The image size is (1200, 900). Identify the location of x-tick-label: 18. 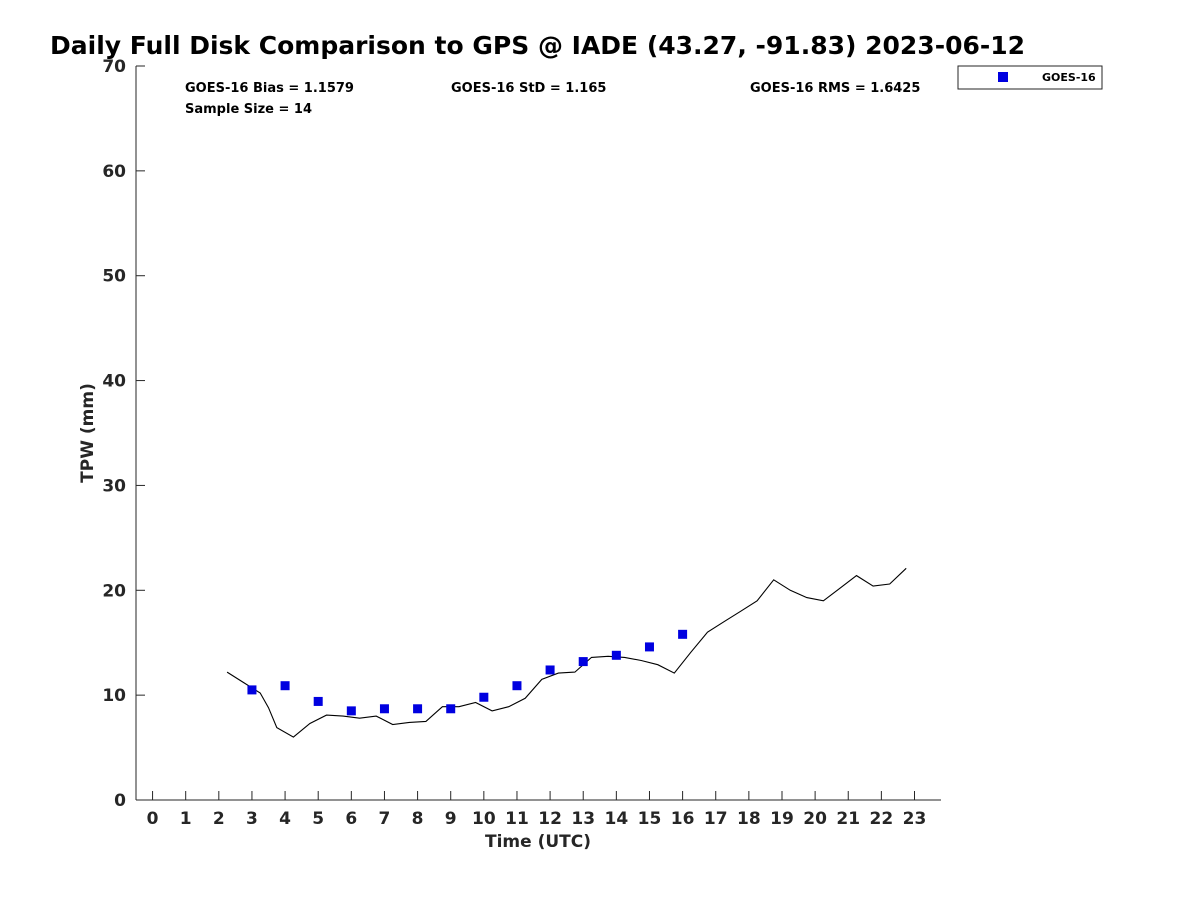
(749, 819).